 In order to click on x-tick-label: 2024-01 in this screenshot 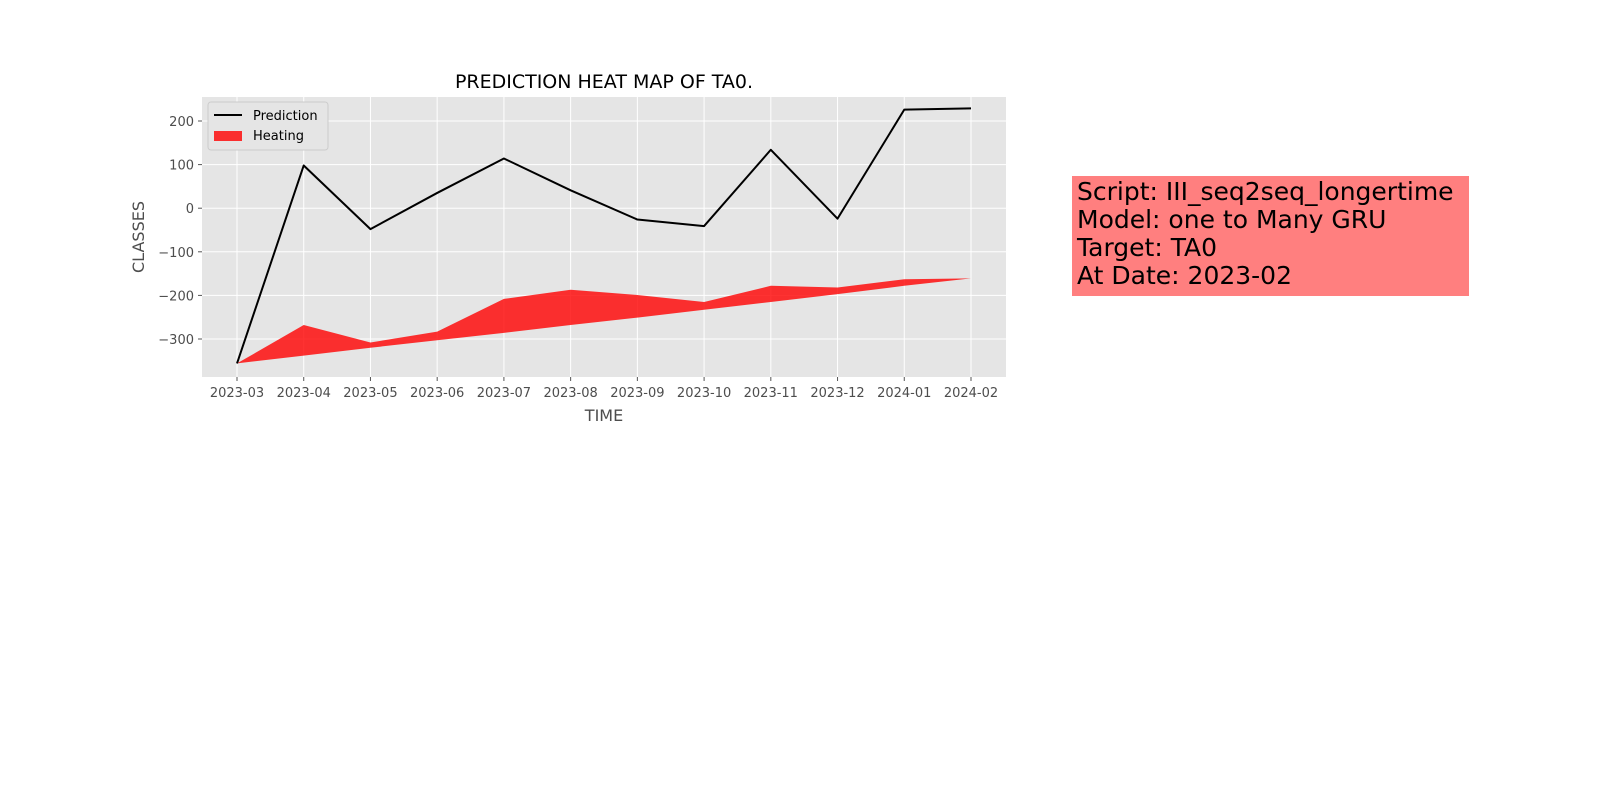, I will do `click(904, 393)`.